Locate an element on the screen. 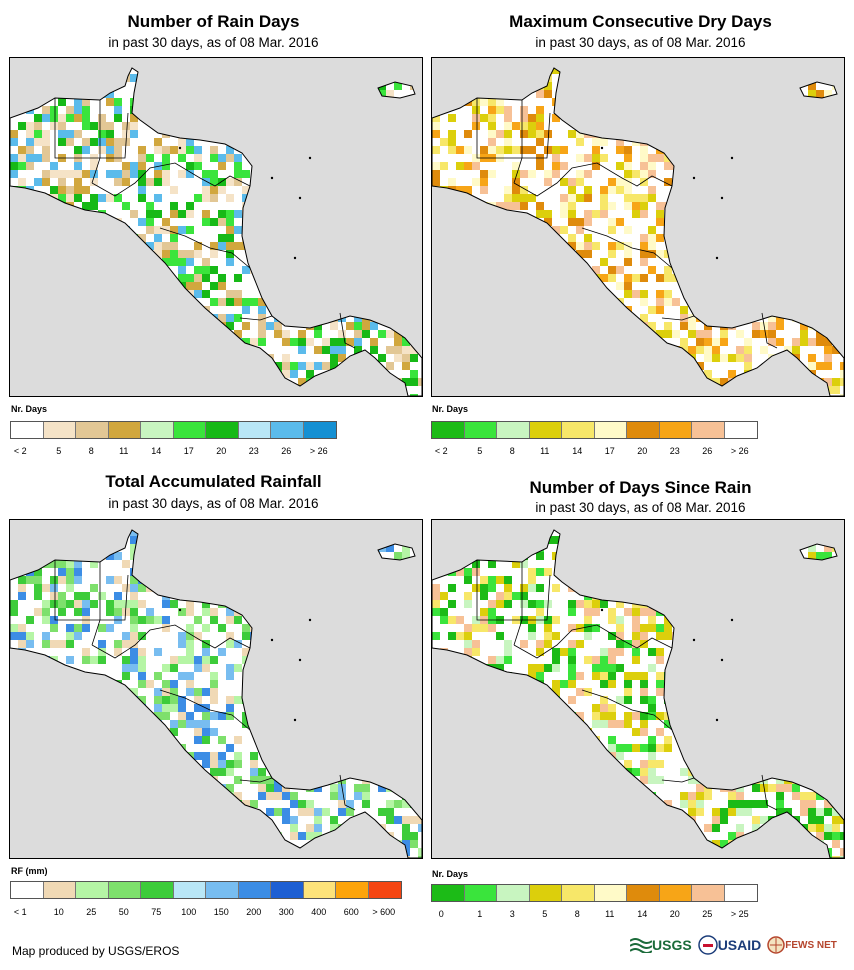  panel-subtitle: in past 30 days, as of 08 Mar. 2016 is located at coordinates (640, 42).